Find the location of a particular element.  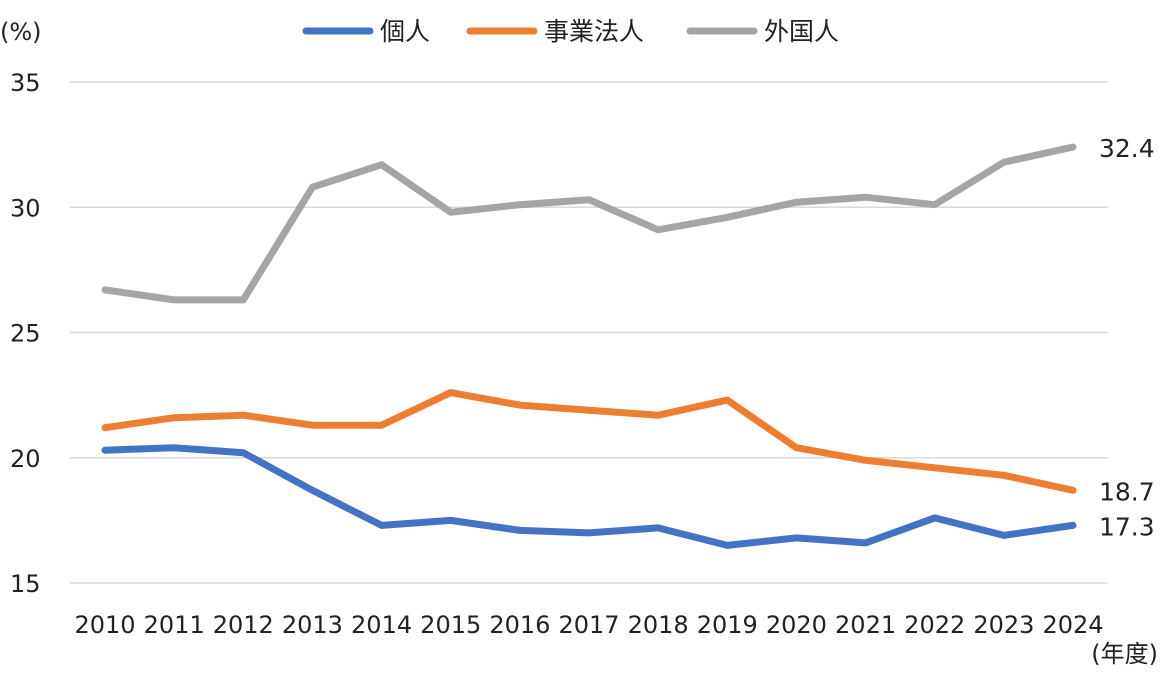

y-tick-label: 35 is located at coordinates (25, 83).